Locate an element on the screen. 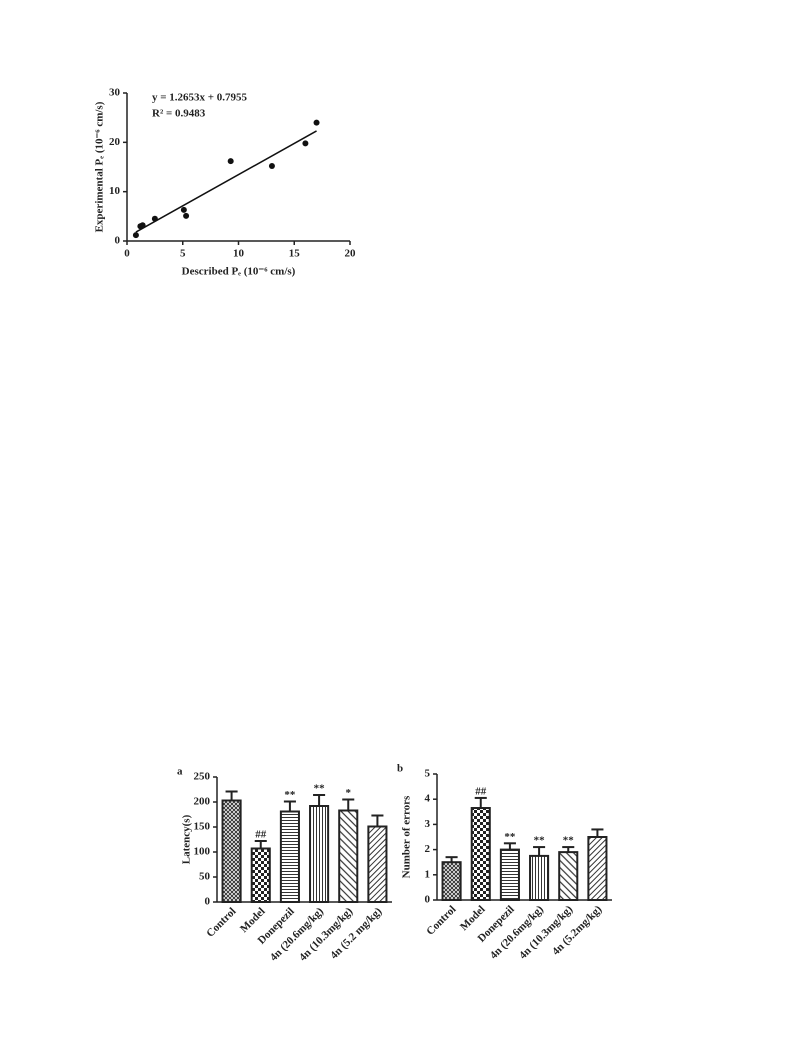 Image resolution: width=793 pixels, height=1057 pixels. x-tick-label: 0 is located at coordinates (127, 254).